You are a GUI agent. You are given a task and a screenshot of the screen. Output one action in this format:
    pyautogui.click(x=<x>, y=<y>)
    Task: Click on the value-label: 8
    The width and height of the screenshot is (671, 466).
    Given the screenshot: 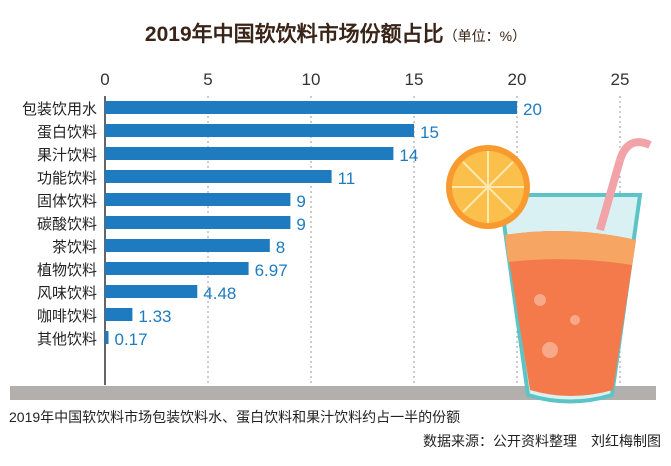 What is the action you would take?
    pyautogui.click(x=280, y=247)
    